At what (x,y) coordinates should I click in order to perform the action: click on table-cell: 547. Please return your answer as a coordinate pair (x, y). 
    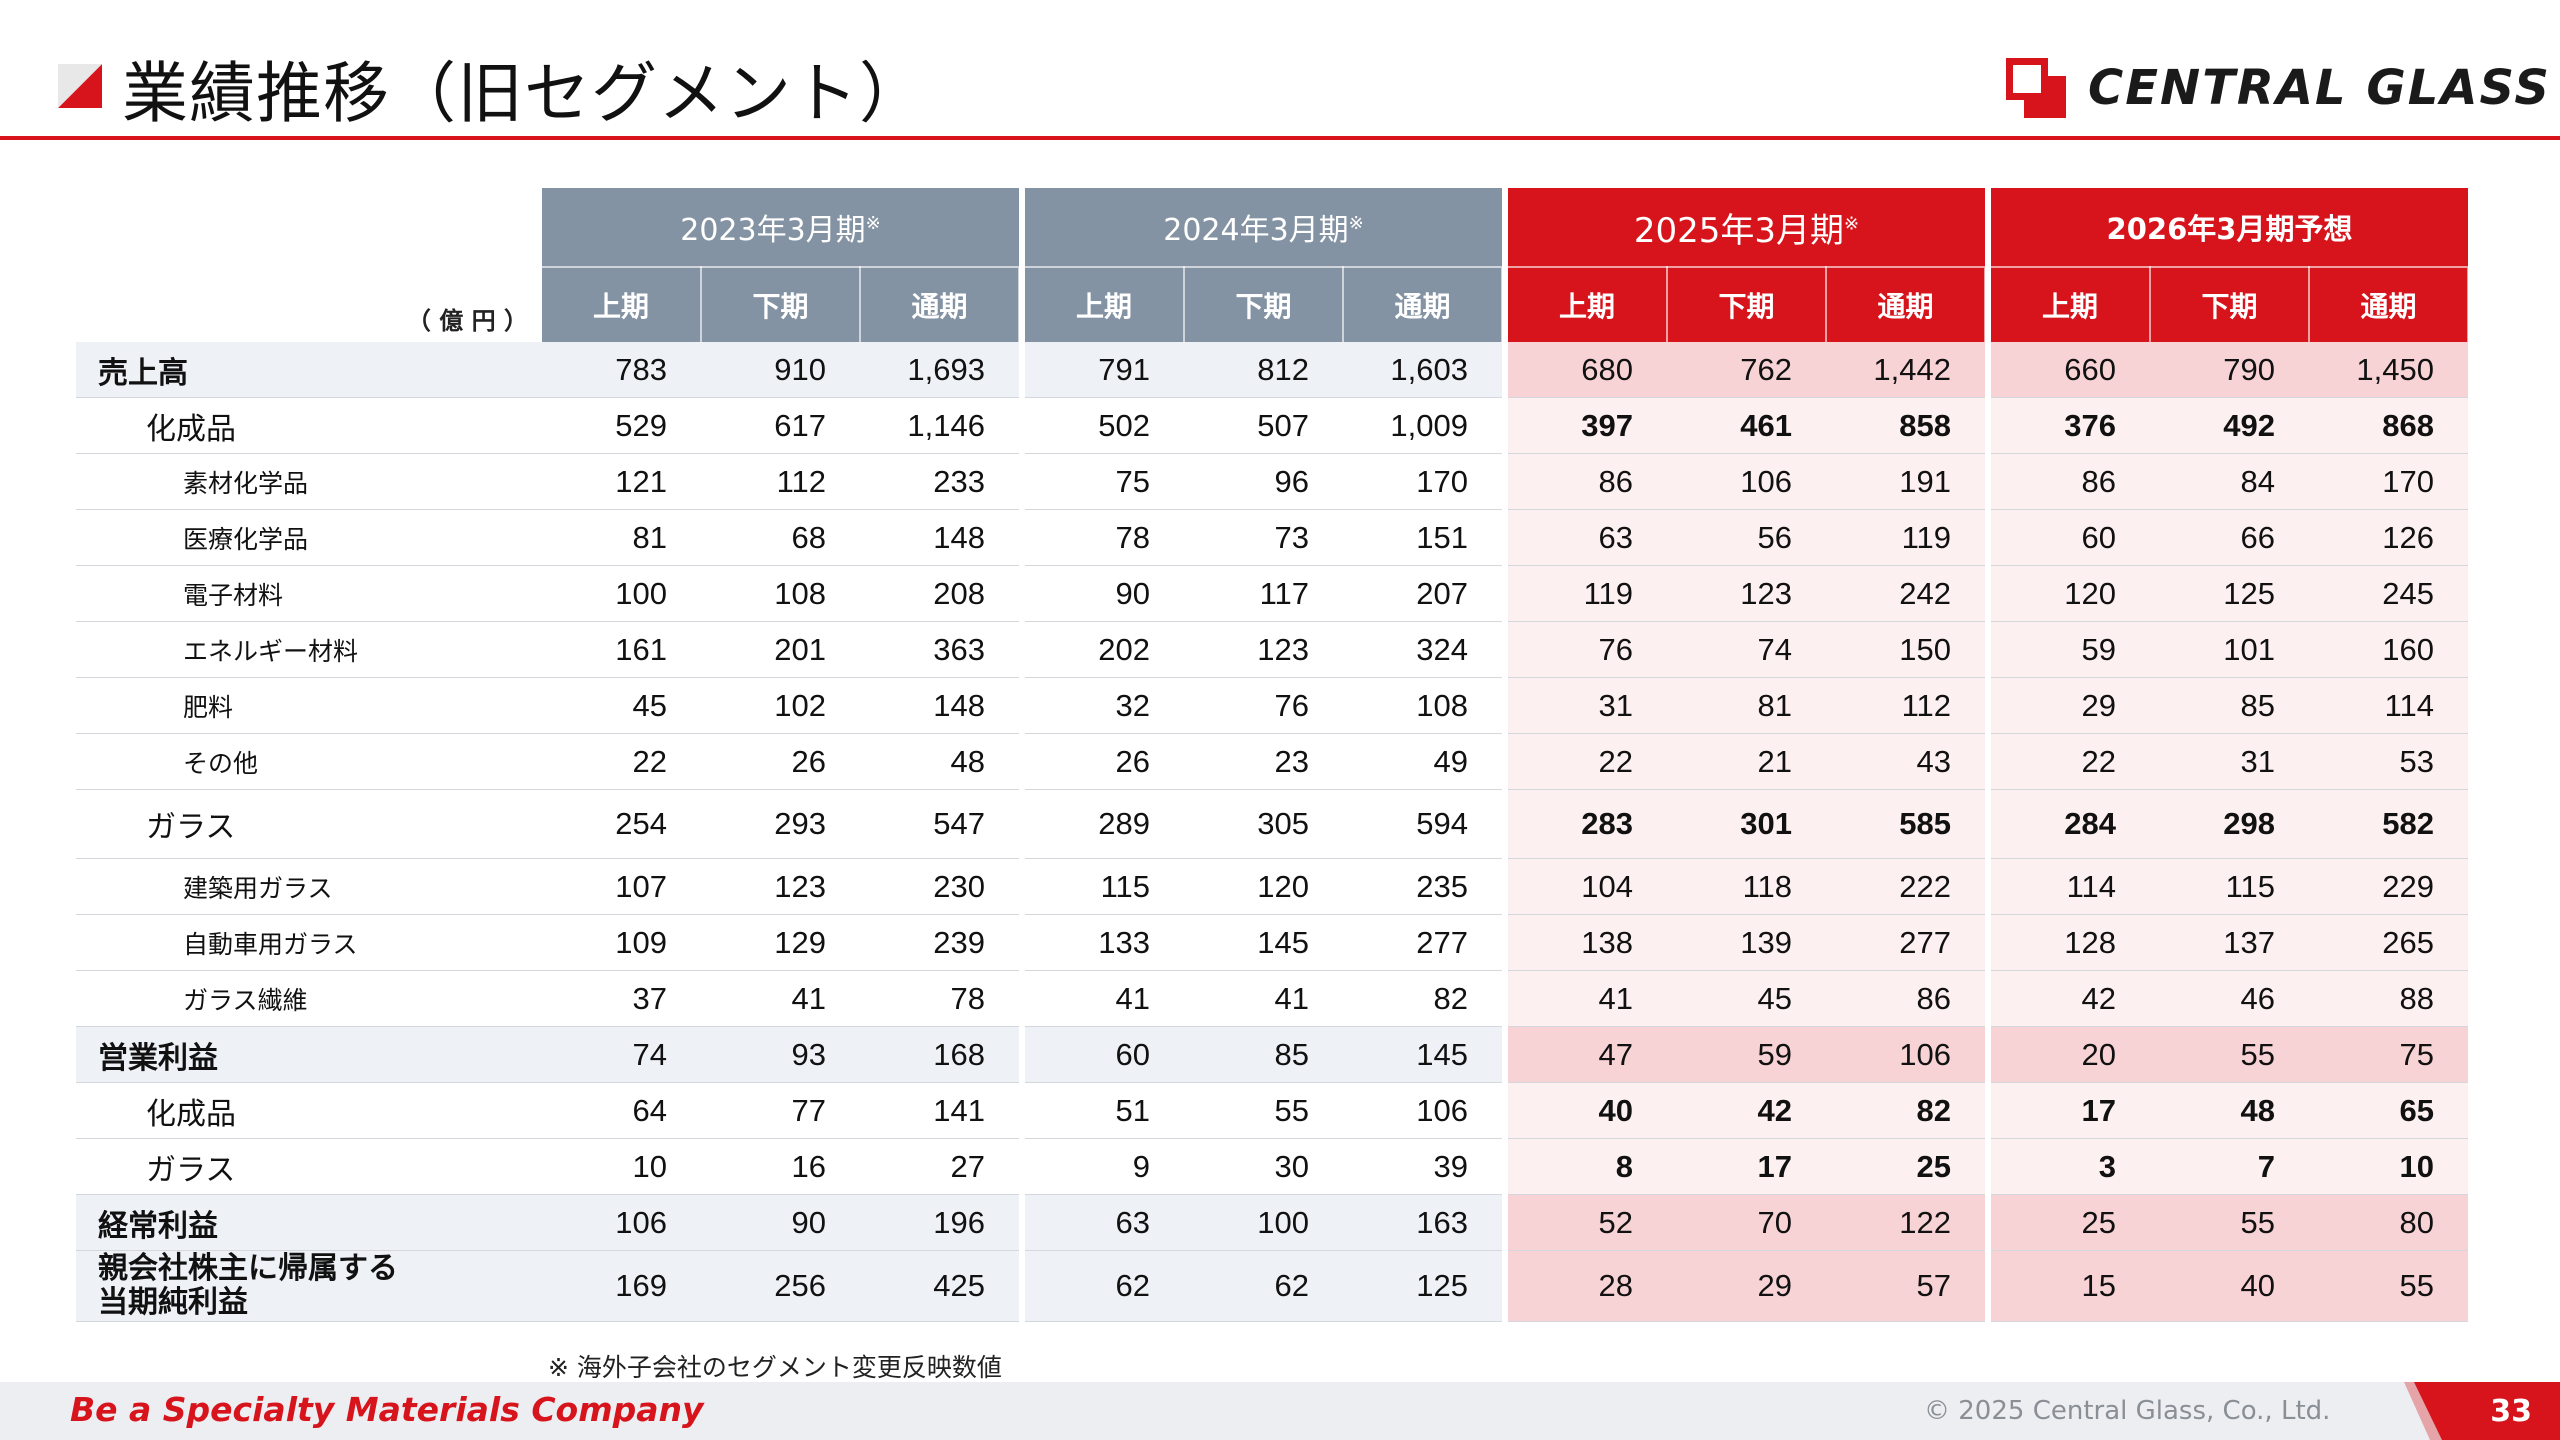
    Looking at the image, I should click on (939, 824).